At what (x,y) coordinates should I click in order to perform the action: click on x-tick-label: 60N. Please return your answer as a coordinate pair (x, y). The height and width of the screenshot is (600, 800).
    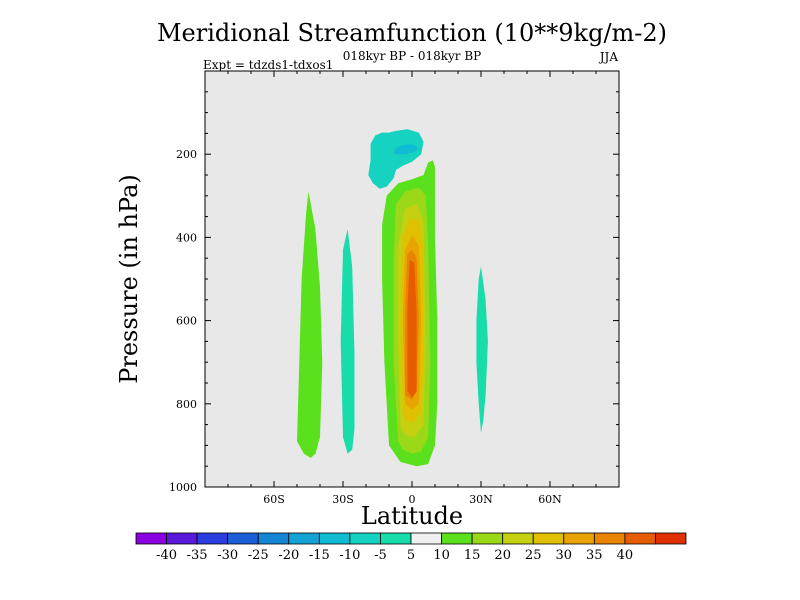
    Looking at the image, I should click on (550, 499).